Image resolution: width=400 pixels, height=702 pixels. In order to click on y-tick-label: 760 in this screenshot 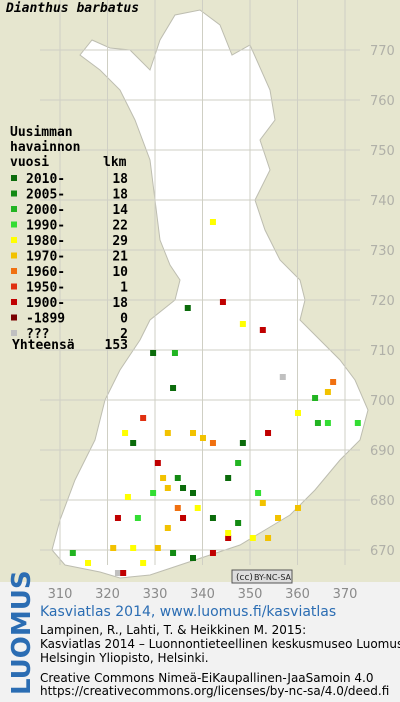, I will do `click(382, 101)`.